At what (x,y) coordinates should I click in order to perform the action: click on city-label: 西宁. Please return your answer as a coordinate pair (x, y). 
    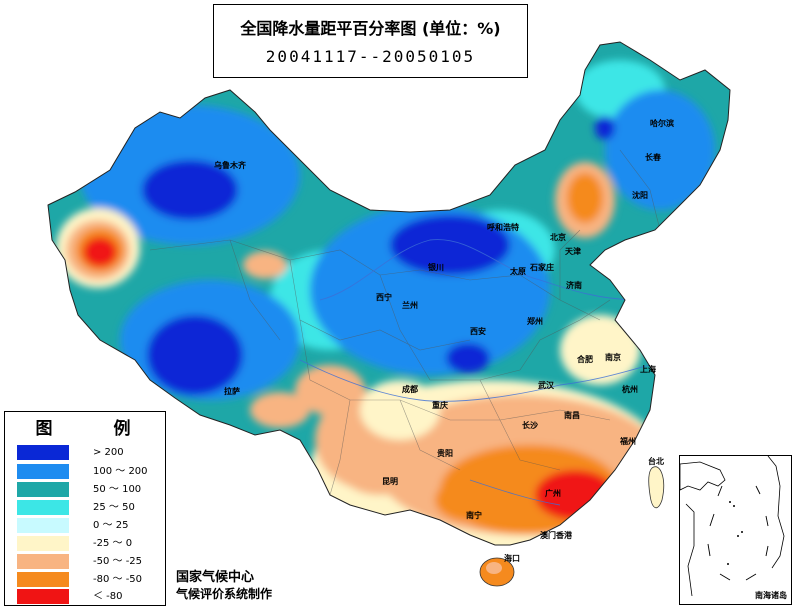
    Looking at the image, I should click on (384, 297).